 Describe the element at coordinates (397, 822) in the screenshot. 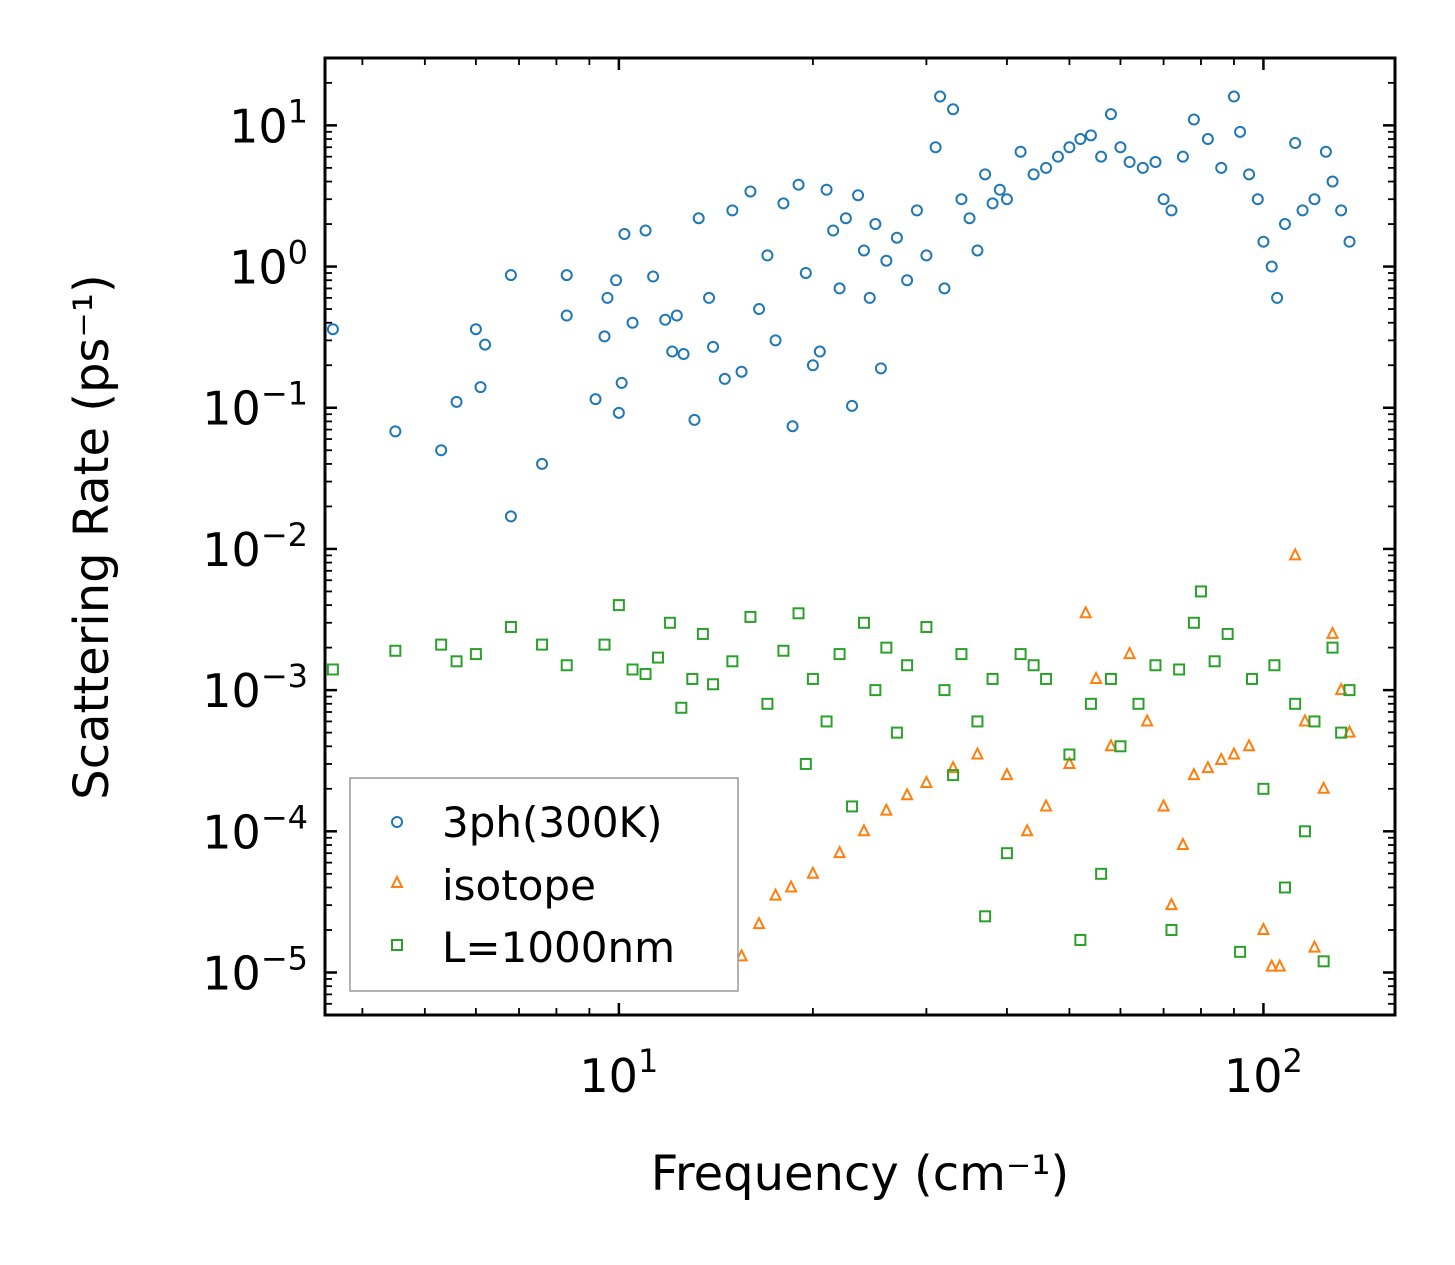

I see `legend-marker` at that location.